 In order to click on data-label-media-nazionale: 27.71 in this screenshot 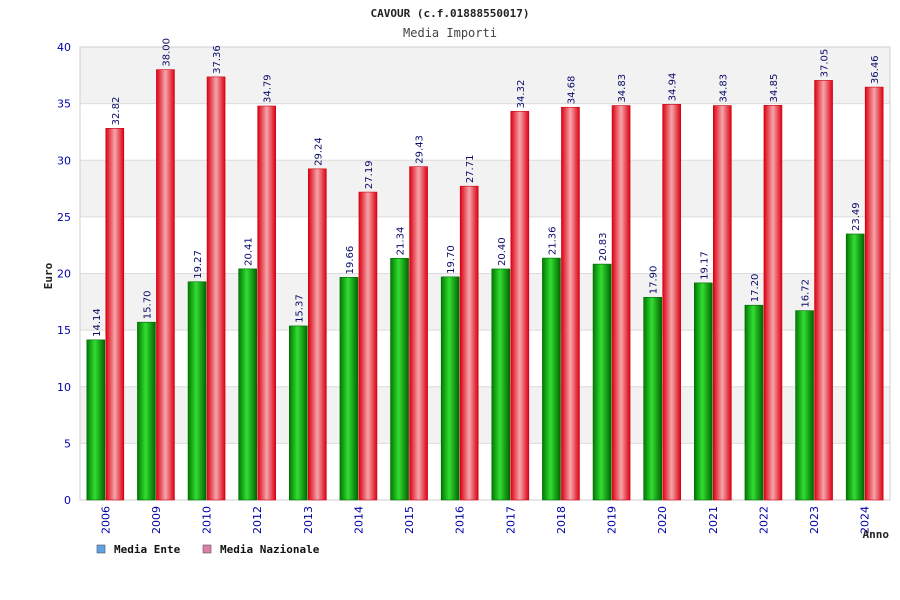, I will do `click(470, 169)`.